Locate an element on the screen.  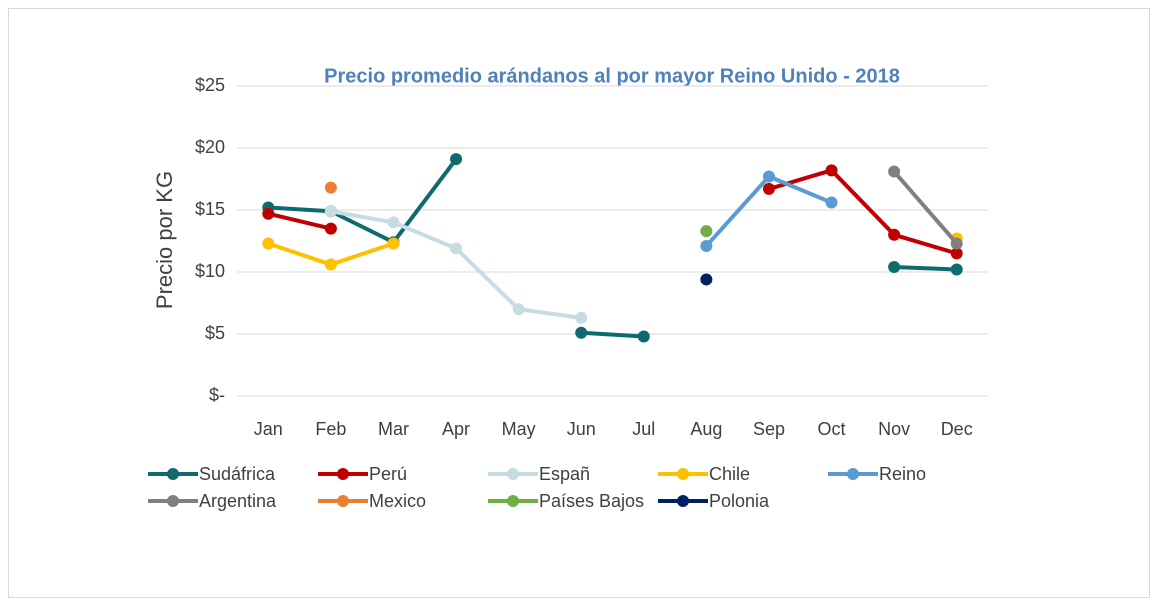
x-tick-label: Jan is located at coordinates (268, 429).